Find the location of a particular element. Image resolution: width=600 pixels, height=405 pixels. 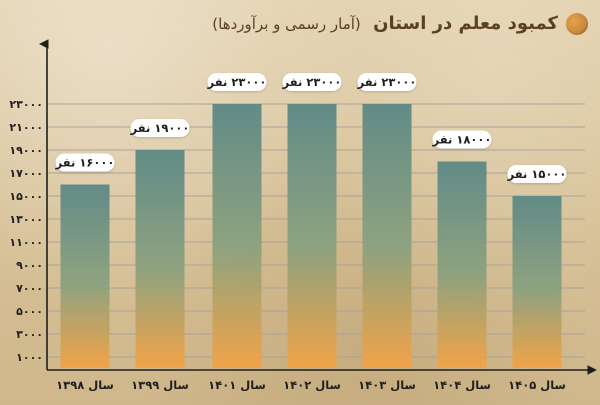

x-tick-label: سال ۱۴۰۱ is located at coordinates (237, 385).